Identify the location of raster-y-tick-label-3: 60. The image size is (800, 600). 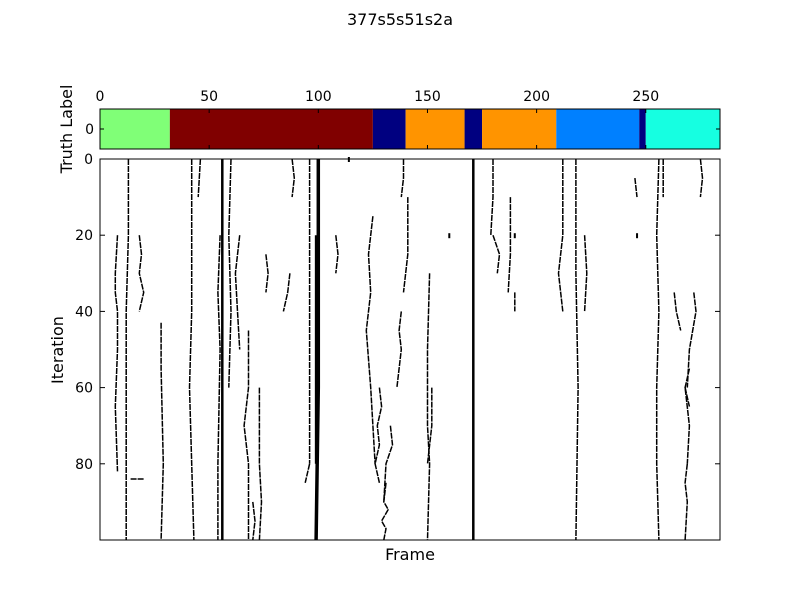
(84, 389).